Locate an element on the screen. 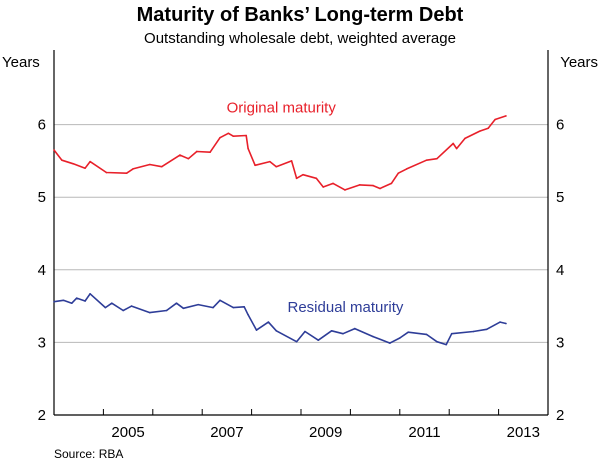  series-line-residual-maturity is located at coordinates (280, 319).